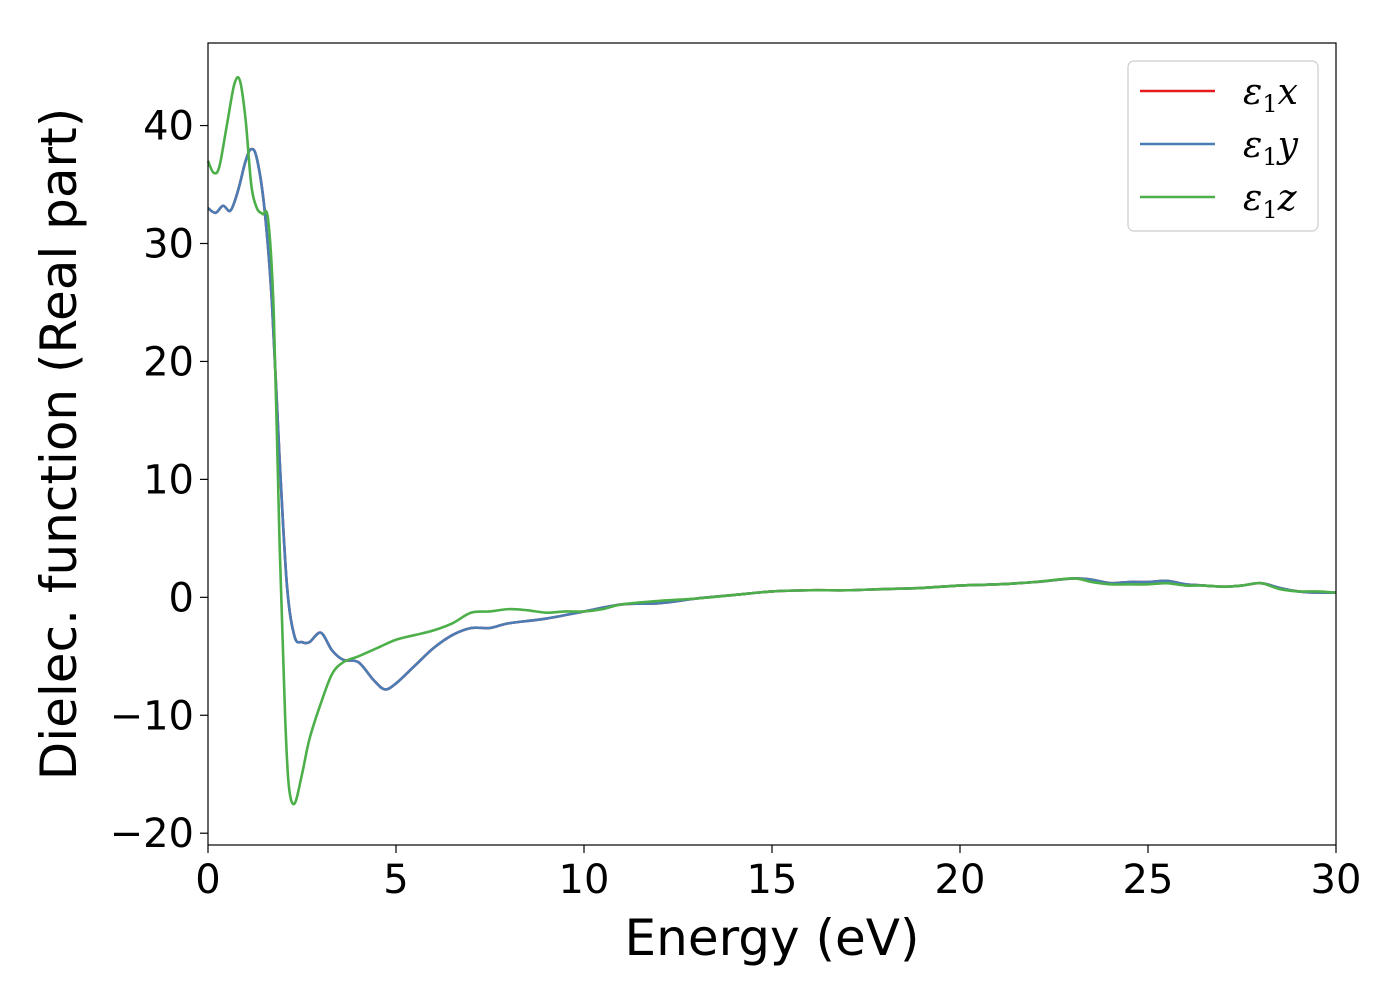  What do you see at coordinates (960, 880) in the screenshot?
I see `x-tick-label: 20` at bounding box center [960, 880].